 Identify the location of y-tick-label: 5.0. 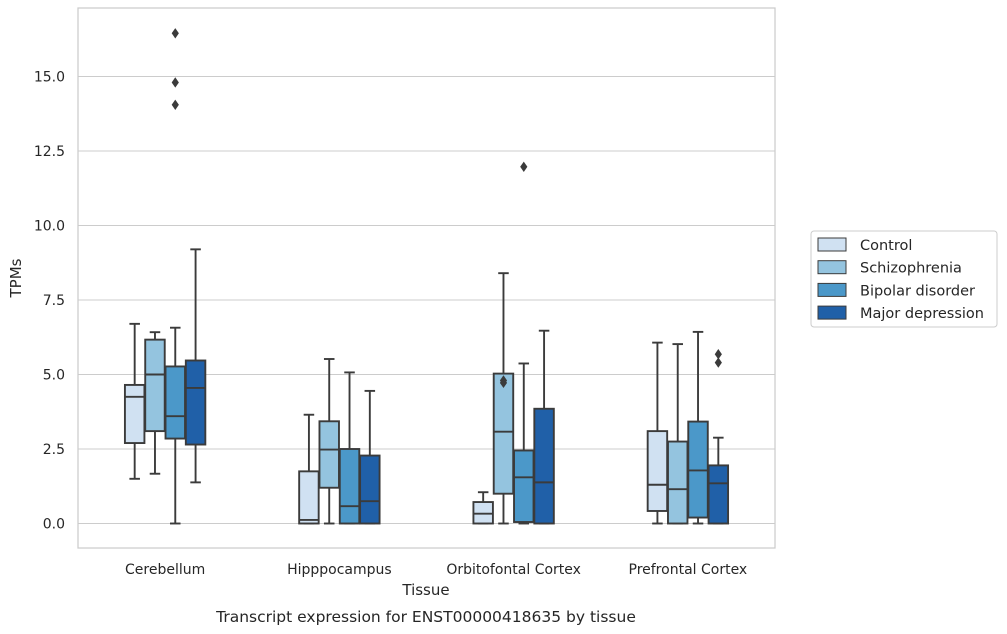
(54, 376).